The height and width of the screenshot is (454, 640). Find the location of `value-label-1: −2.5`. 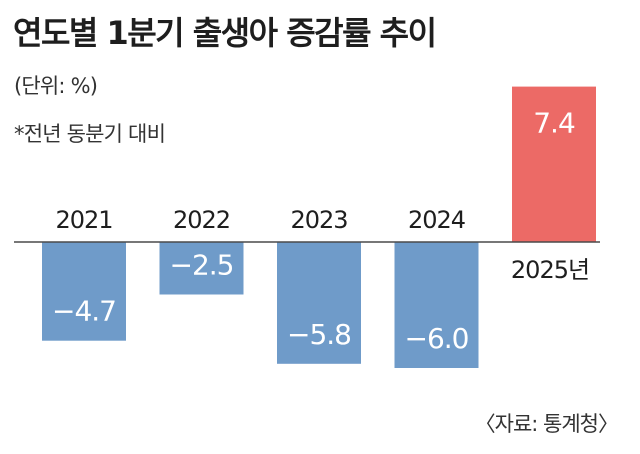

value-label-1: −2.5 is located at coordinates (202, 265).